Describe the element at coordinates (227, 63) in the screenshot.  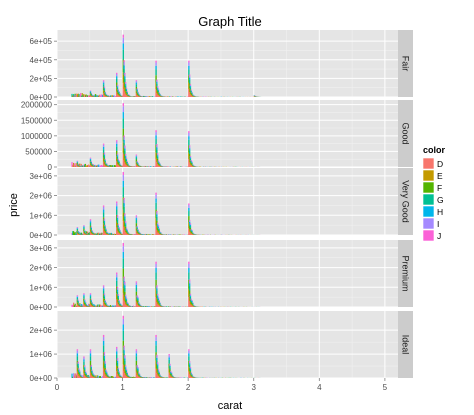
I see `panel-background` at that location.